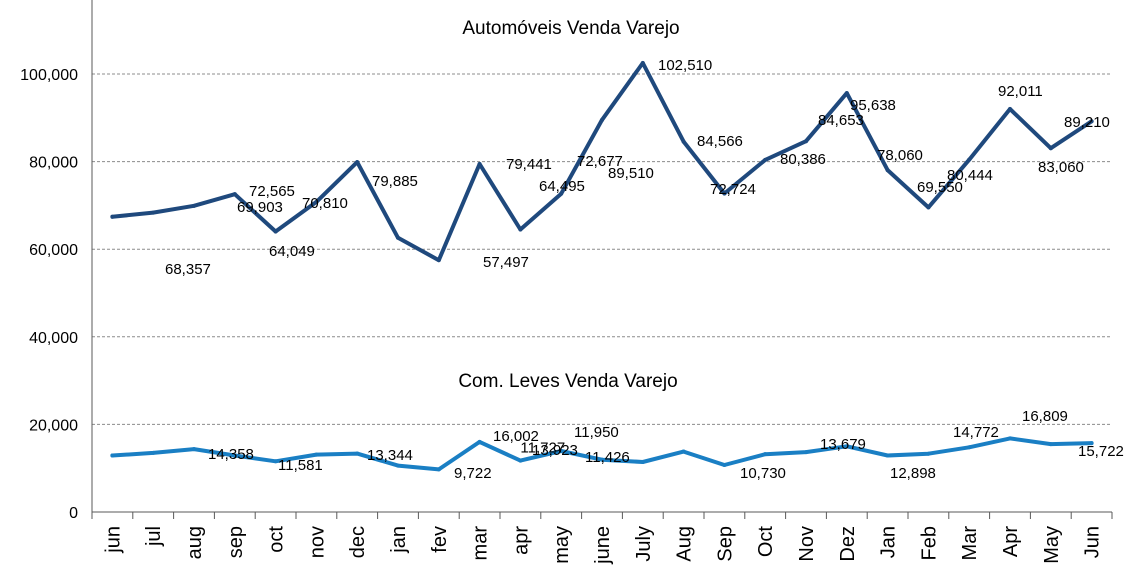 This screenshot has height=570, width=1140. What do you see at coordinates (542, 448) in the screenshot?
I see `data-label: 11,727` at bounding box center [542, 448].